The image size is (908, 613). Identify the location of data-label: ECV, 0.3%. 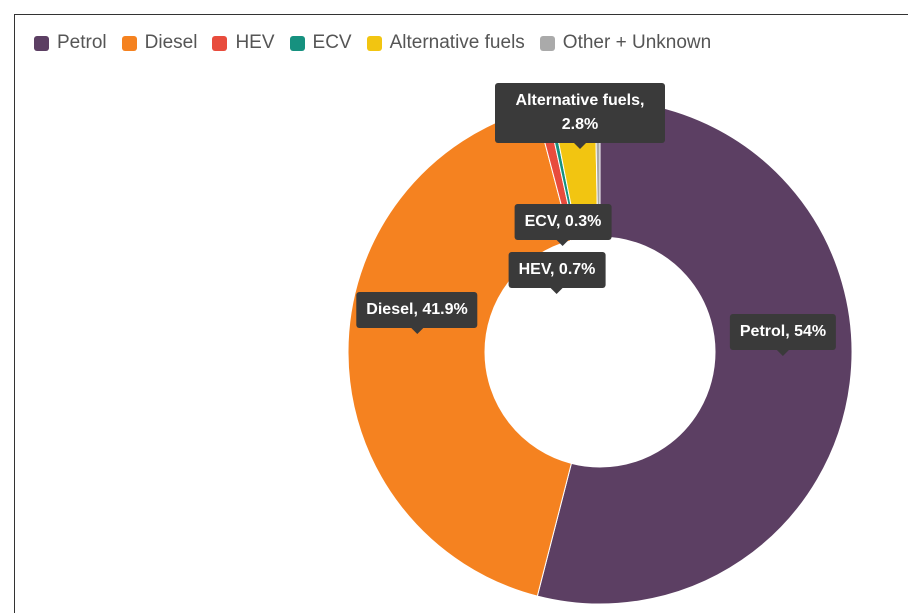
(563, 225).